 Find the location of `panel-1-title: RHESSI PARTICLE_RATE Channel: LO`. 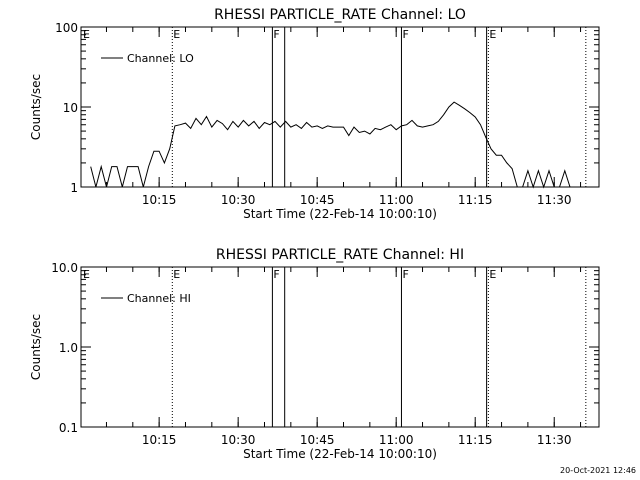

panel-1-title: RHESSI PARTICLE_RATE Channel: LO is located at coordinates (340, 15).